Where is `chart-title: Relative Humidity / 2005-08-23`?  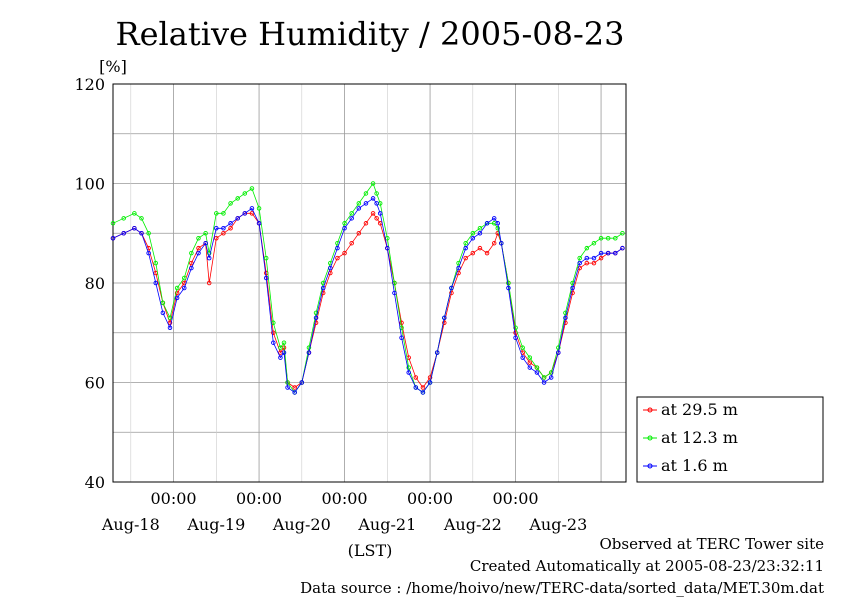 chart-title: Relative Humidity / 2005-08-23 is located at coordinates (370, 34).